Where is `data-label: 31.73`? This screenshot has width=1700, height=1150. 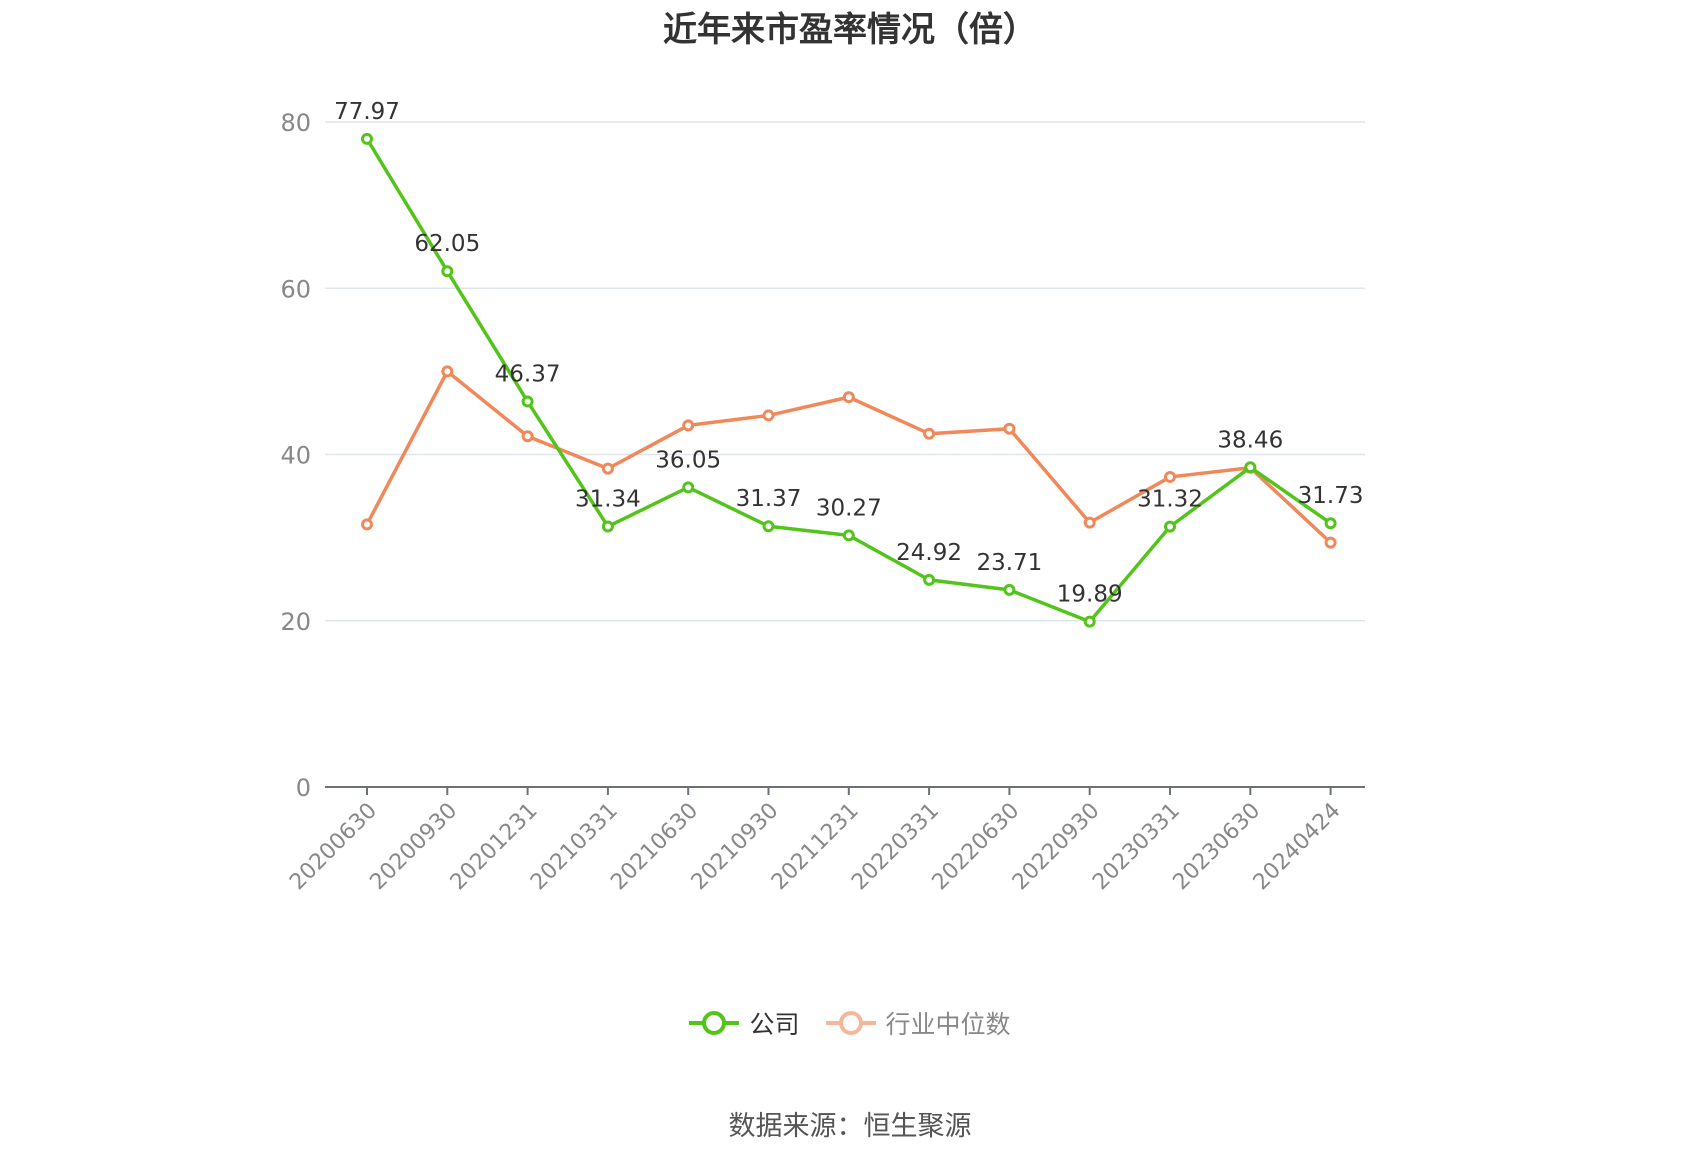
data-label: 31.73 is located at coordinates (1331, 496).